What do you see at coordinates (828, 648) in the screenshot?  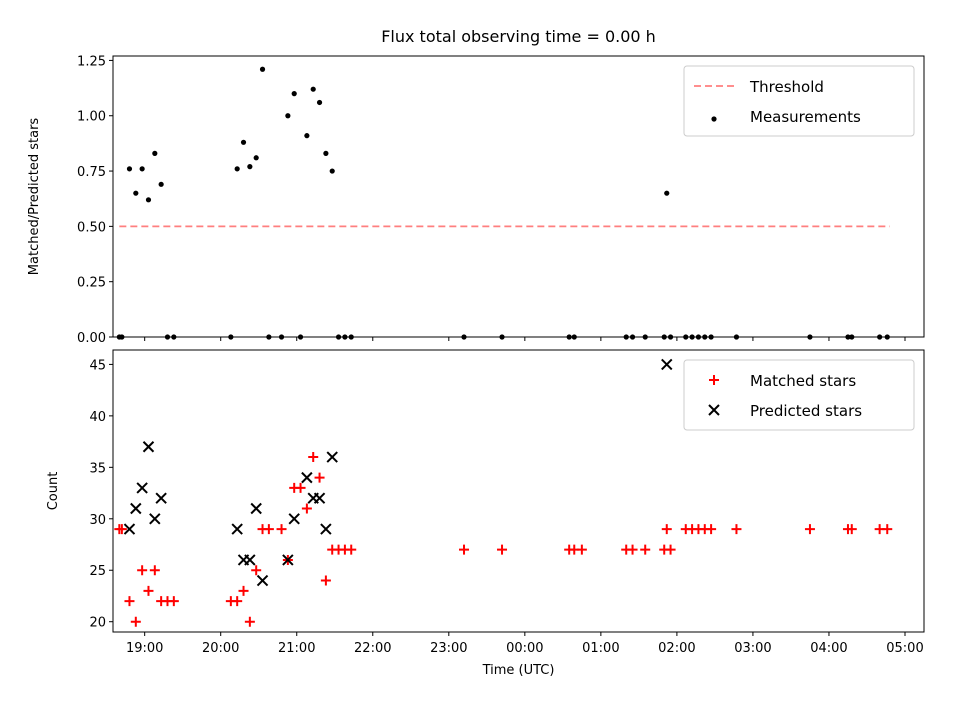 I see `x-tick-label: 04:00` at bounding box center [828, 648].